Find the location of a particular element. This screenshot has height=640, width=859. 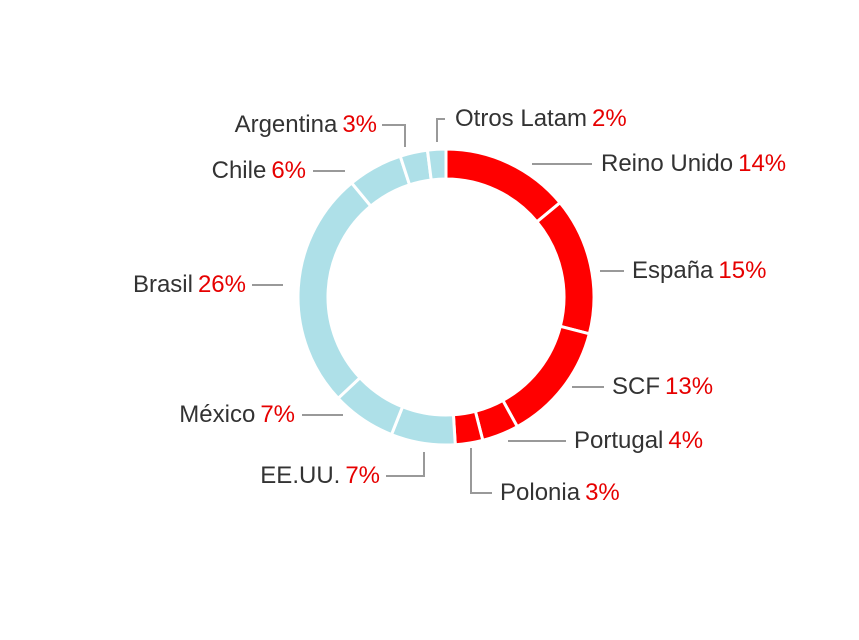

label-name: EE.UU. is located at coordinates (300, 475).